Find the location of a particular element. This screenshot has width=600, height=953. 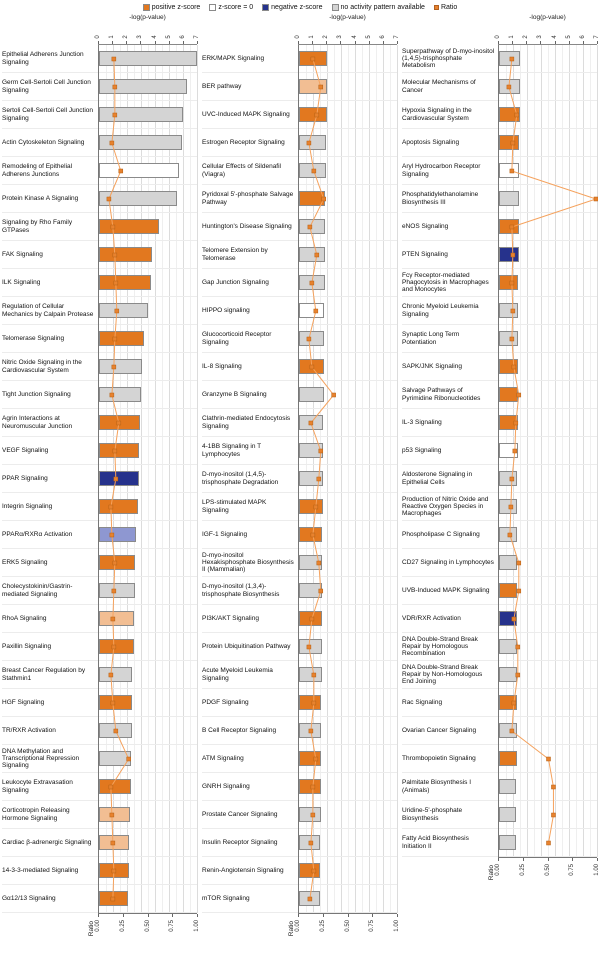

pathway-label: PTEN Signaling is located at coordinates (450, 255).